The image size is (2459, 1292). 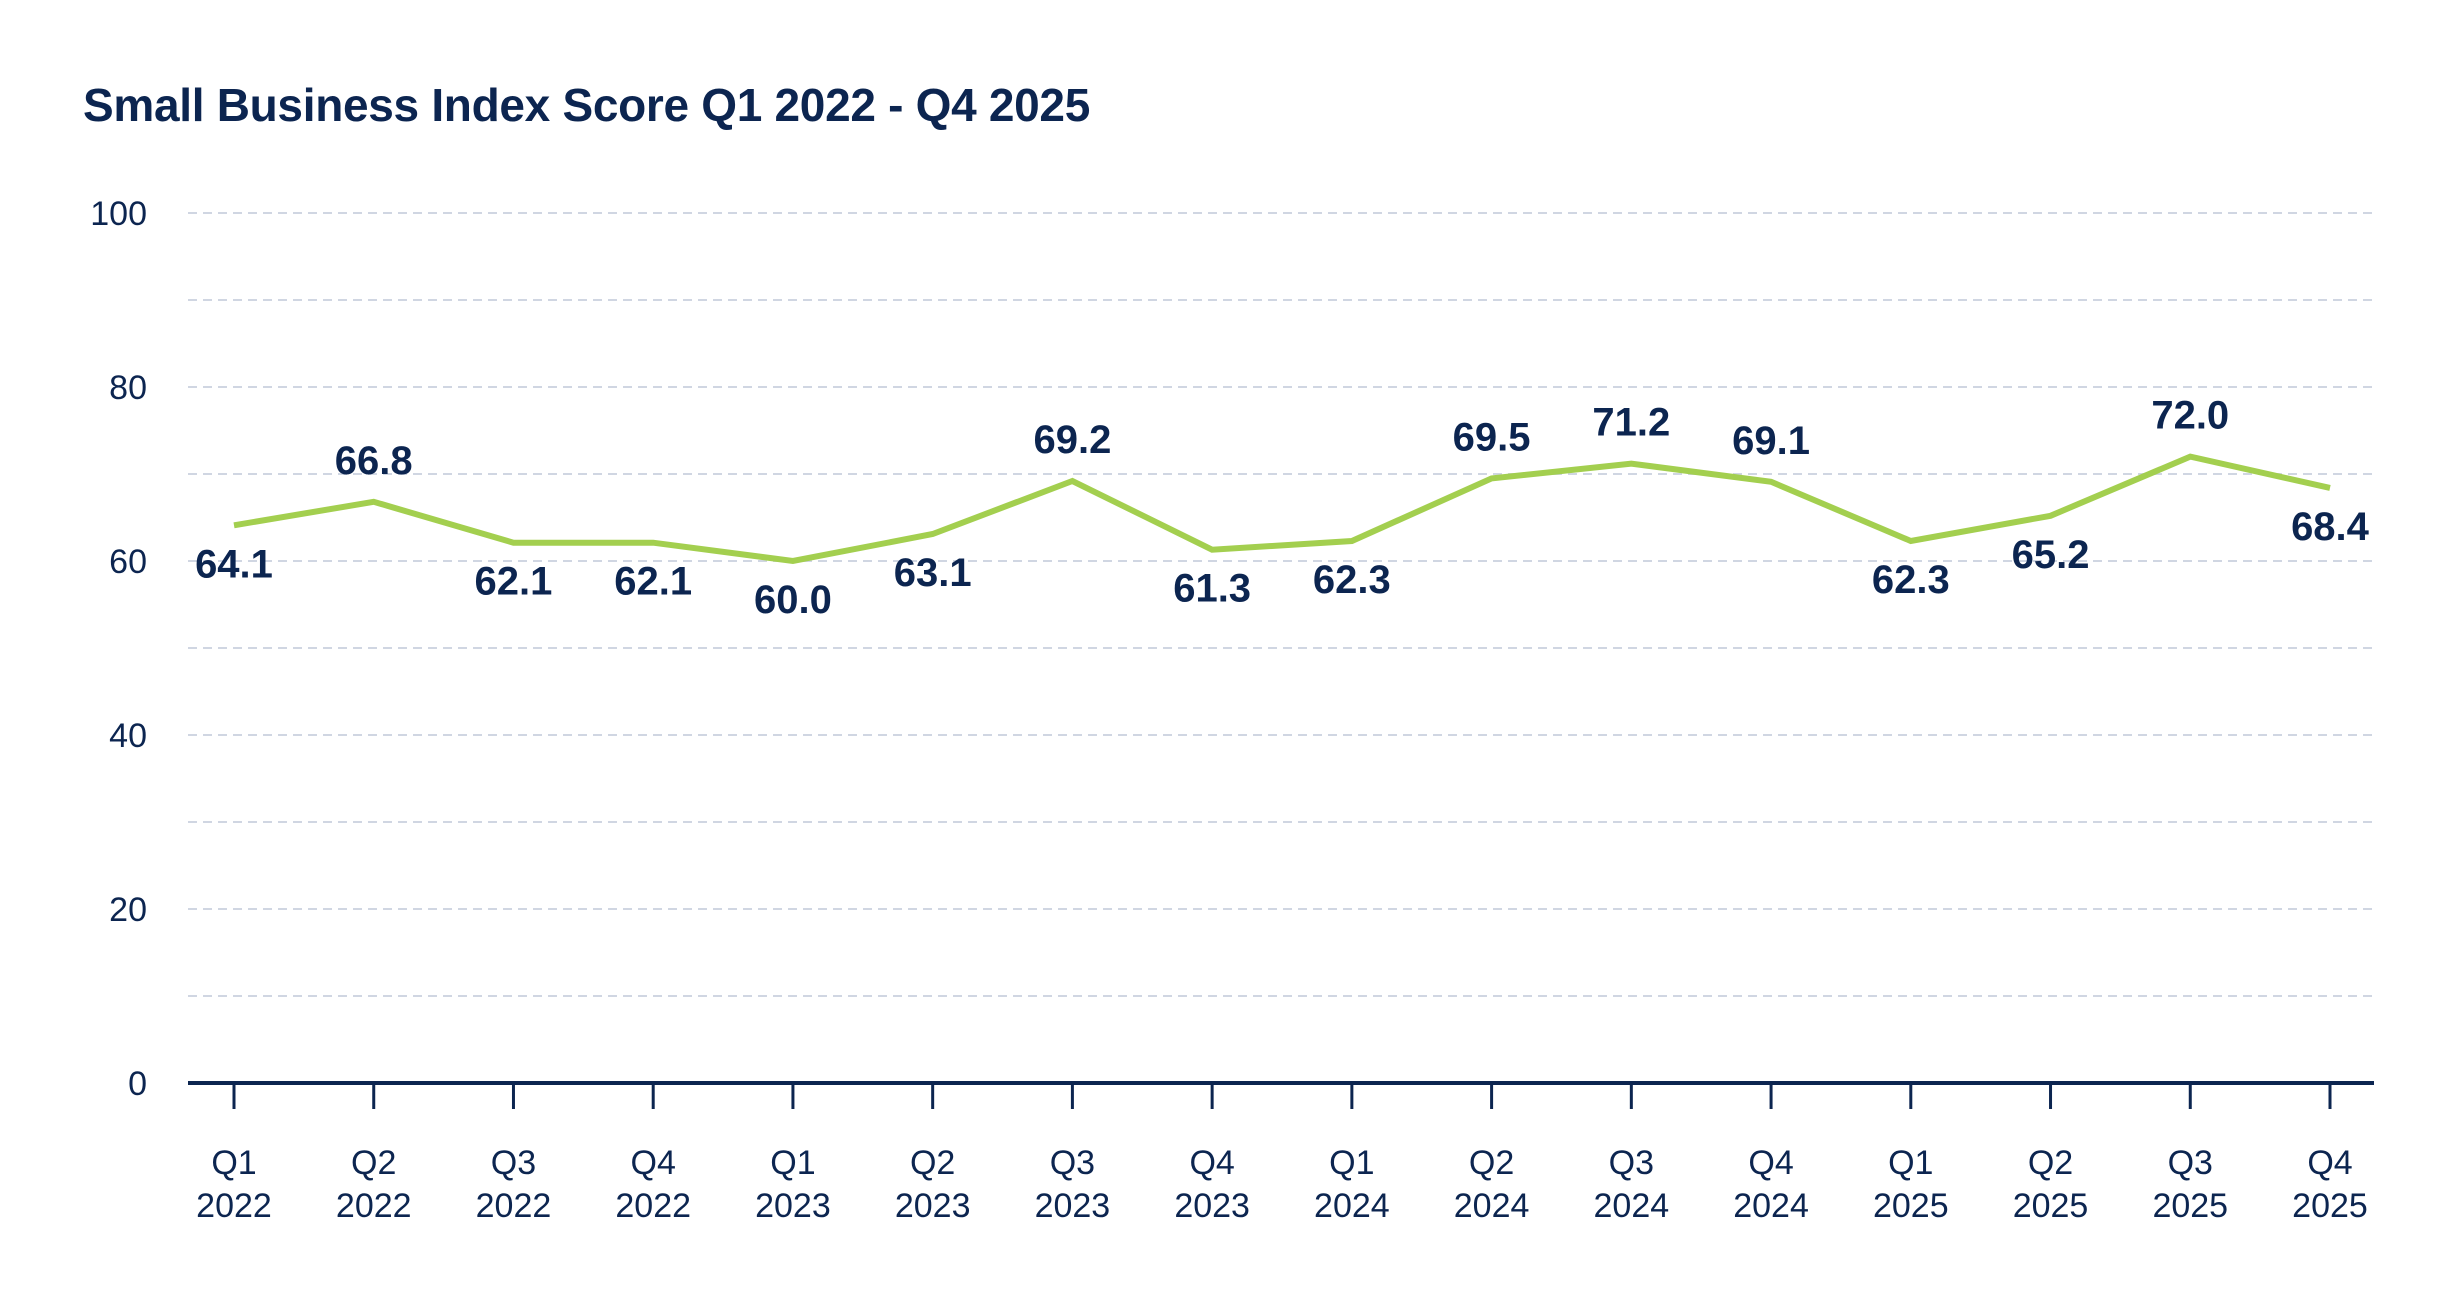 I want to click on data-label: 72.0, so click(x=2190, y=416).